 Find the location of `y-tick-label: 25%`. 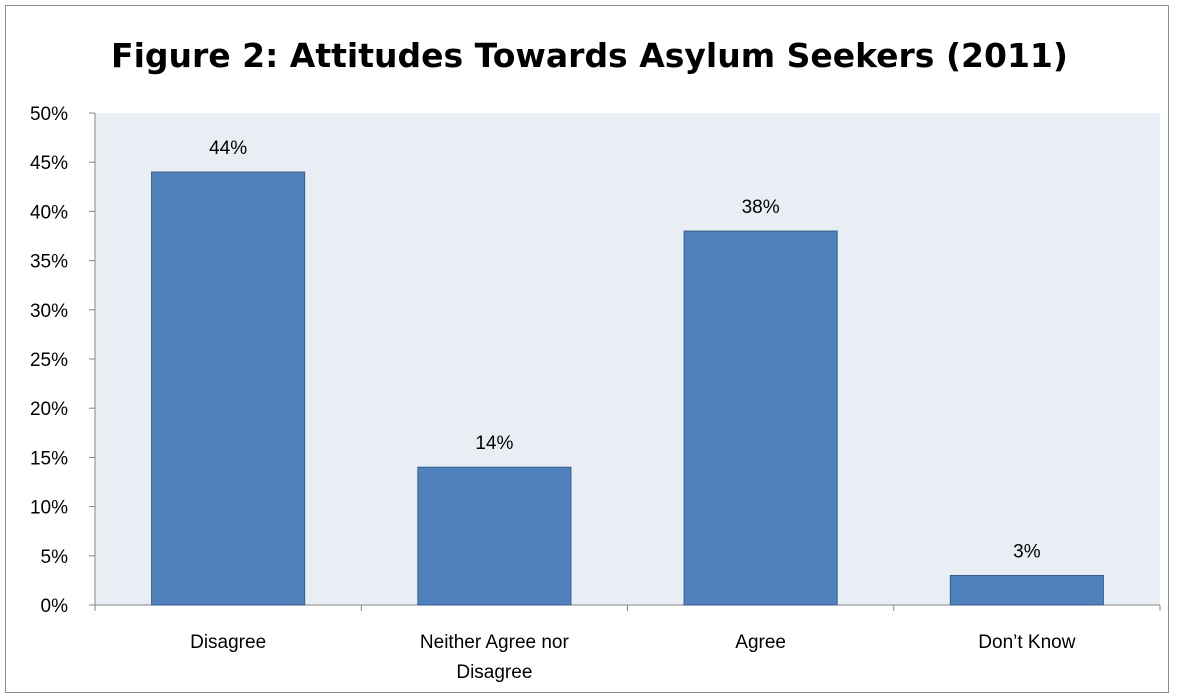

y-tick-label: 25% is located at coordinates (49, 360).